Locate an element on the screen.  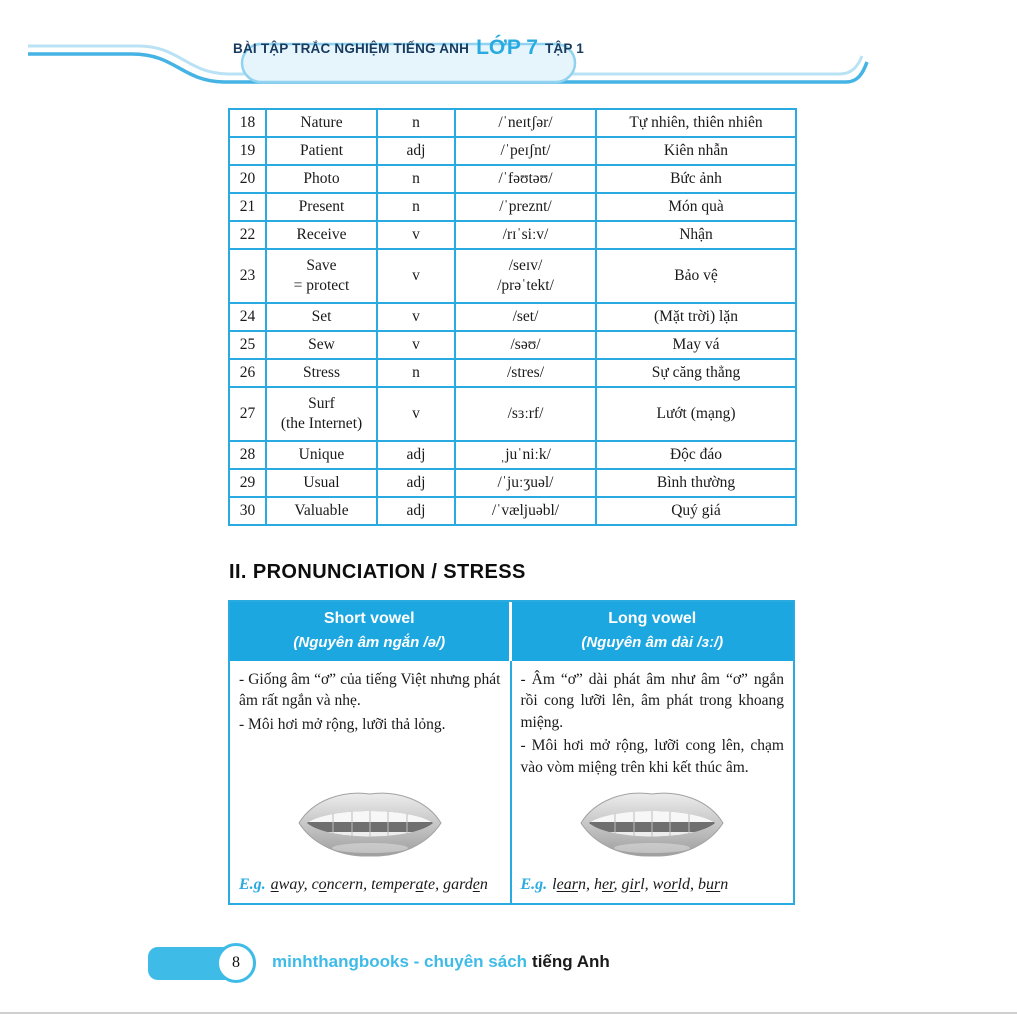
table-row: 19 Patient adj /ˈpeɪʃnt/ Kiên nhẫn is located at coordinates (512, 151).